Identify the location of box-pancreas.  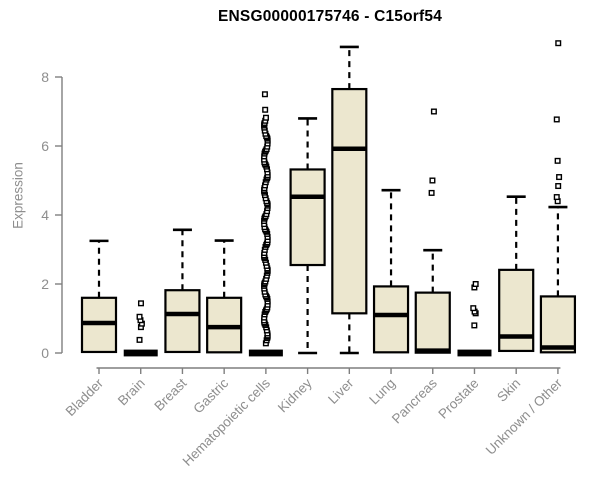
(432, 231).